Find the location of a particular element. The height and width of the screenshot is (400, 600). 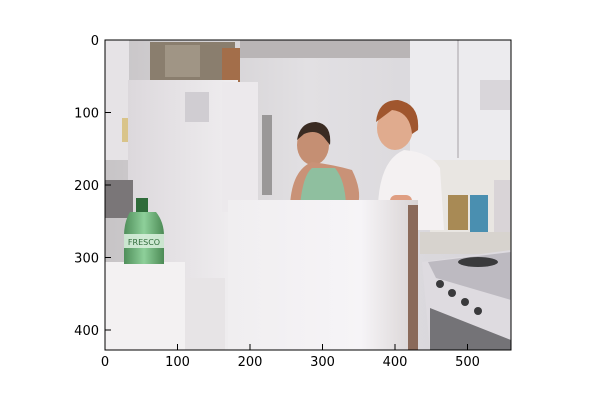

x-tick-label: 100 is located at coordinates (177, 362).